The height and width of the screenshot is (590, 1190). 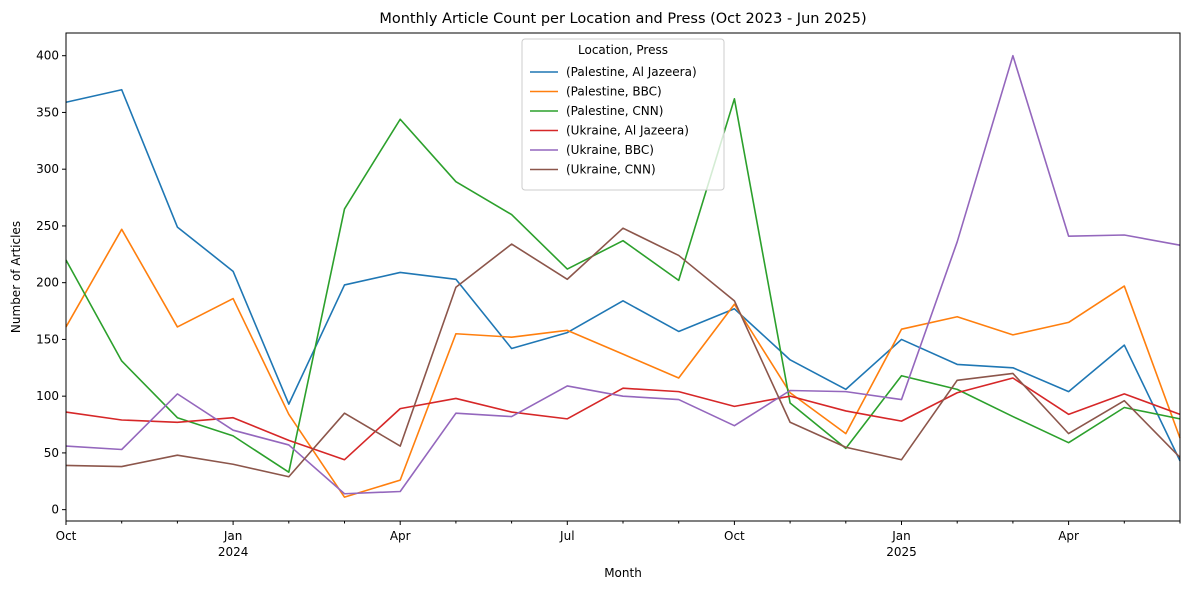 What do you see at coordinates (566, 536) in the screenshot?
I see `x-tick-label-3: Jul` at bounding box center [566, 536].